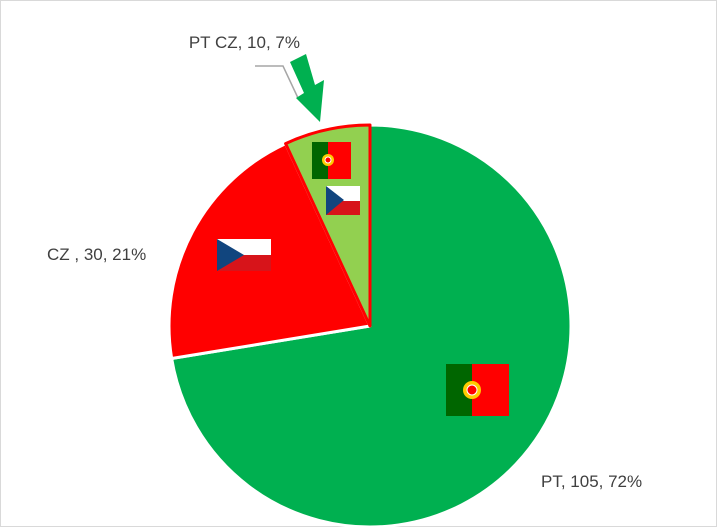 The image size is (718, 528). Describe the element at coordinates (592, 481) in the screenshot. I see `data-label: PT, 105, 72%` at that location.